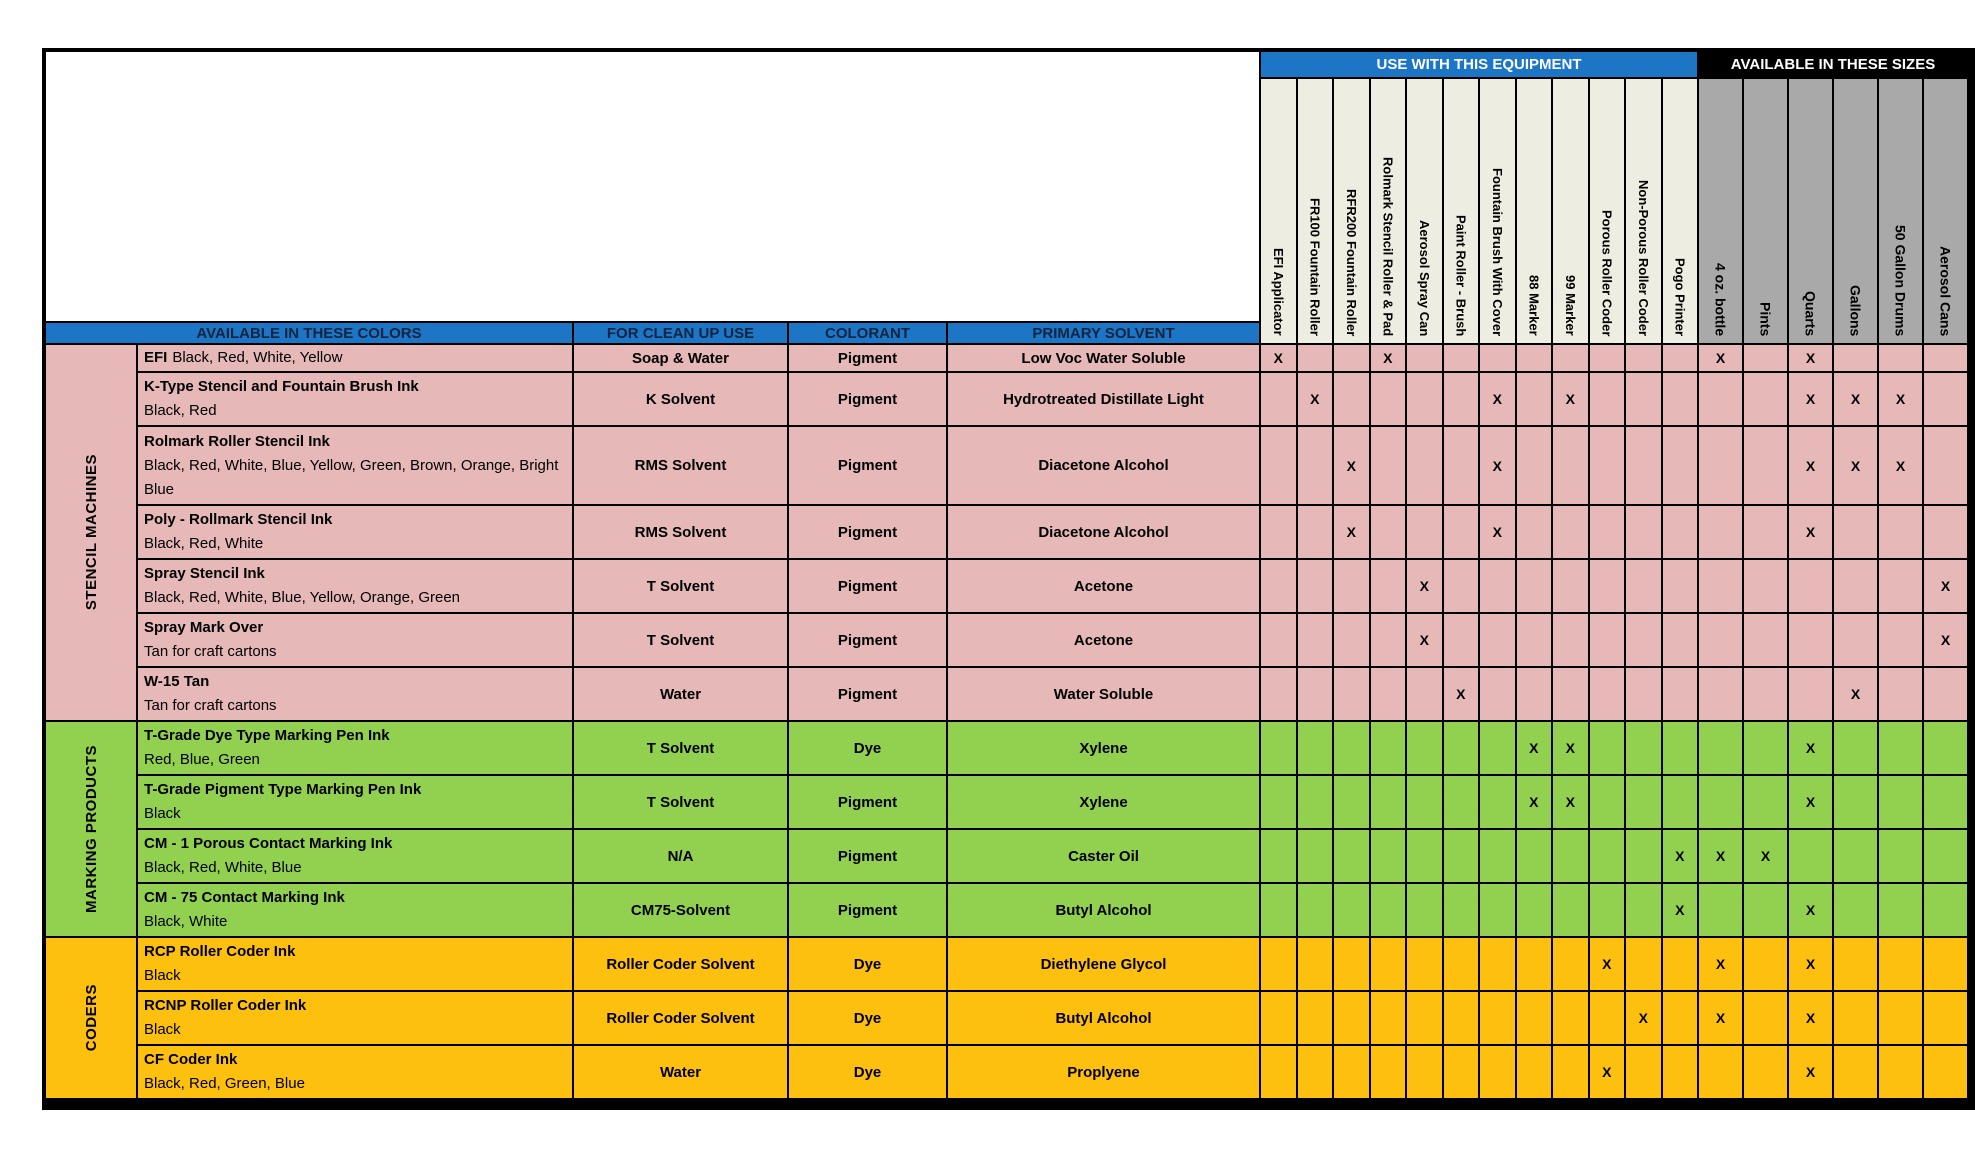 The image size is (1975, 1150). I want to click on equipment-column-header: Aerosol Spray Can, so click(1424, 211).